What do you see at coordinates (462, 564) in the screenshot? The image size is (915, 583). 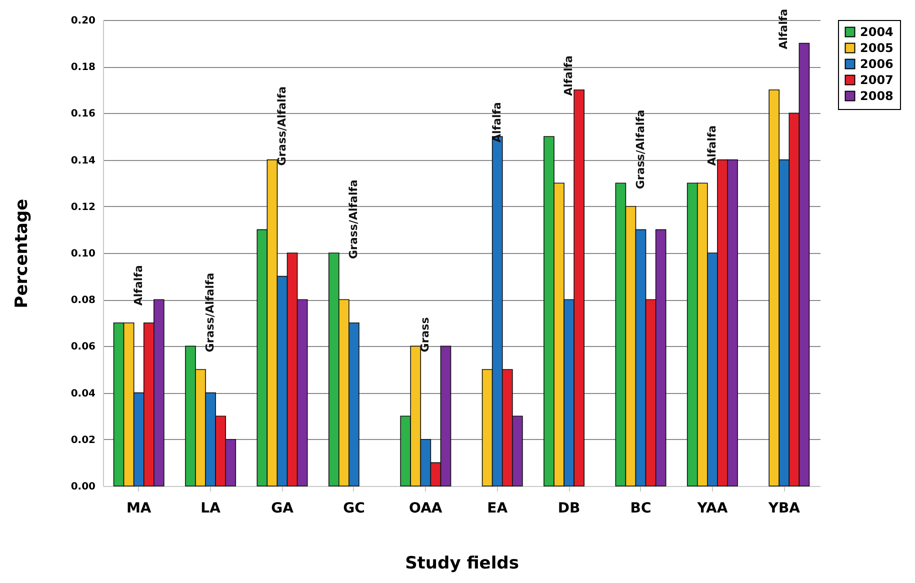 I see `x-axis-title: Study fields` at bounding box center [462, 564].